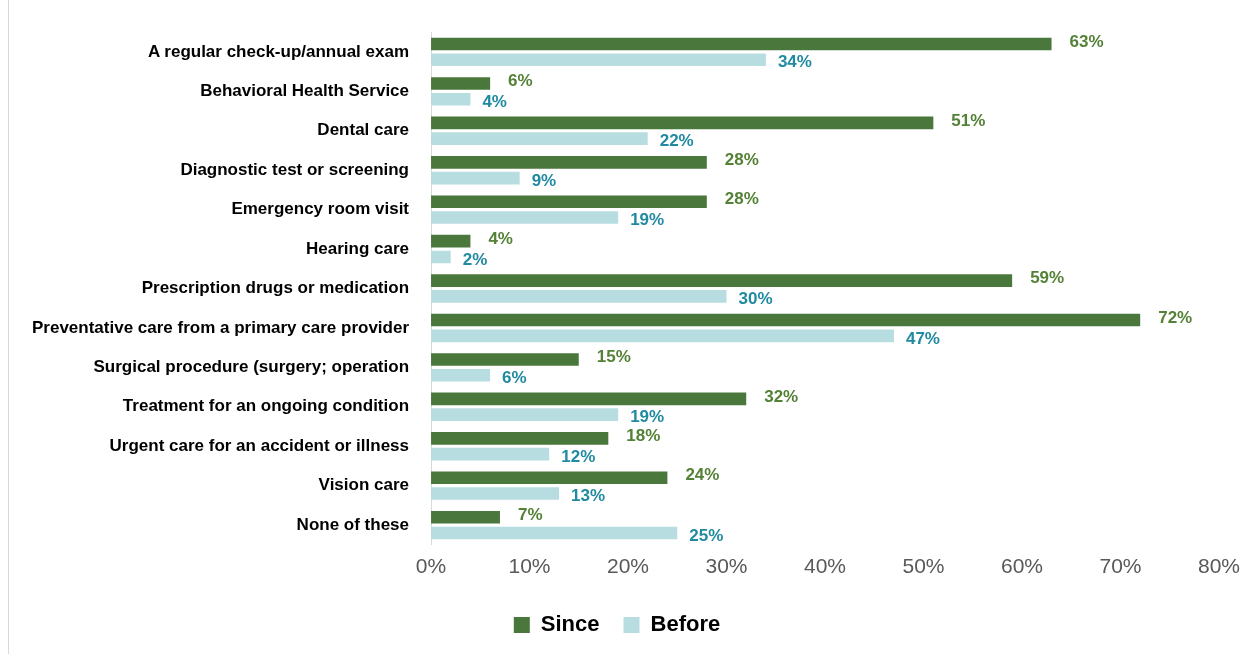 This screenshot has width=1250, height=654. Describe the element at coordinates (364, 485) in the screenshot. I see `y-tick-label: Vision care` at that location.